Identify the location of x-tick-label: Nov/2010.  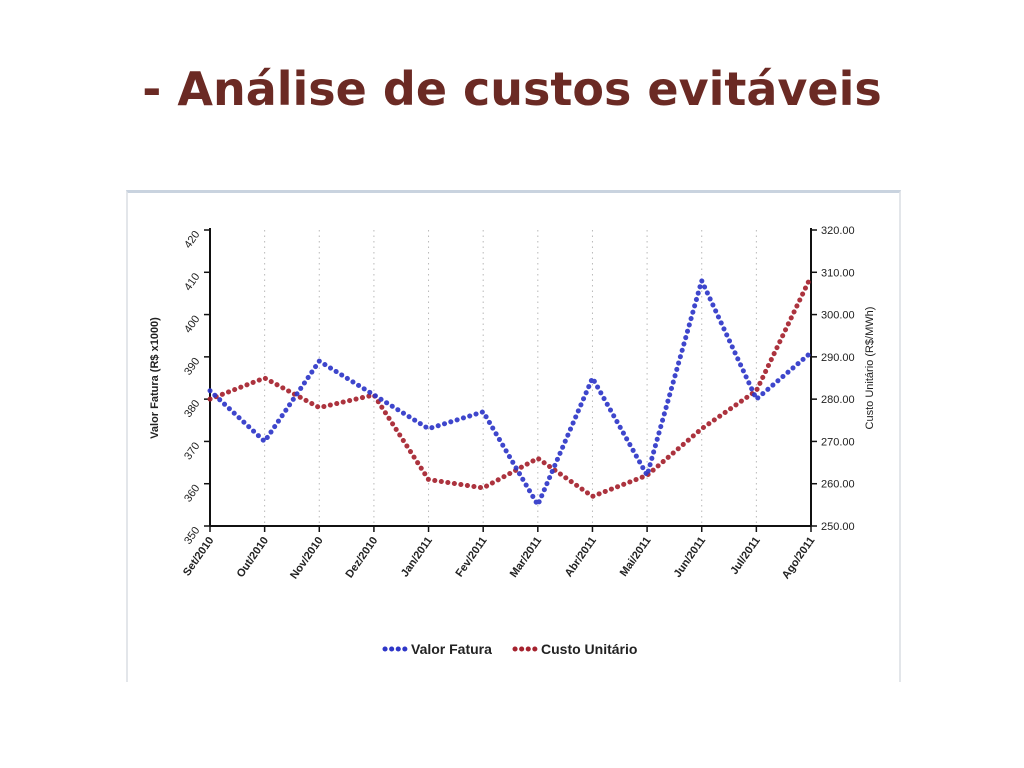
(307, 558).